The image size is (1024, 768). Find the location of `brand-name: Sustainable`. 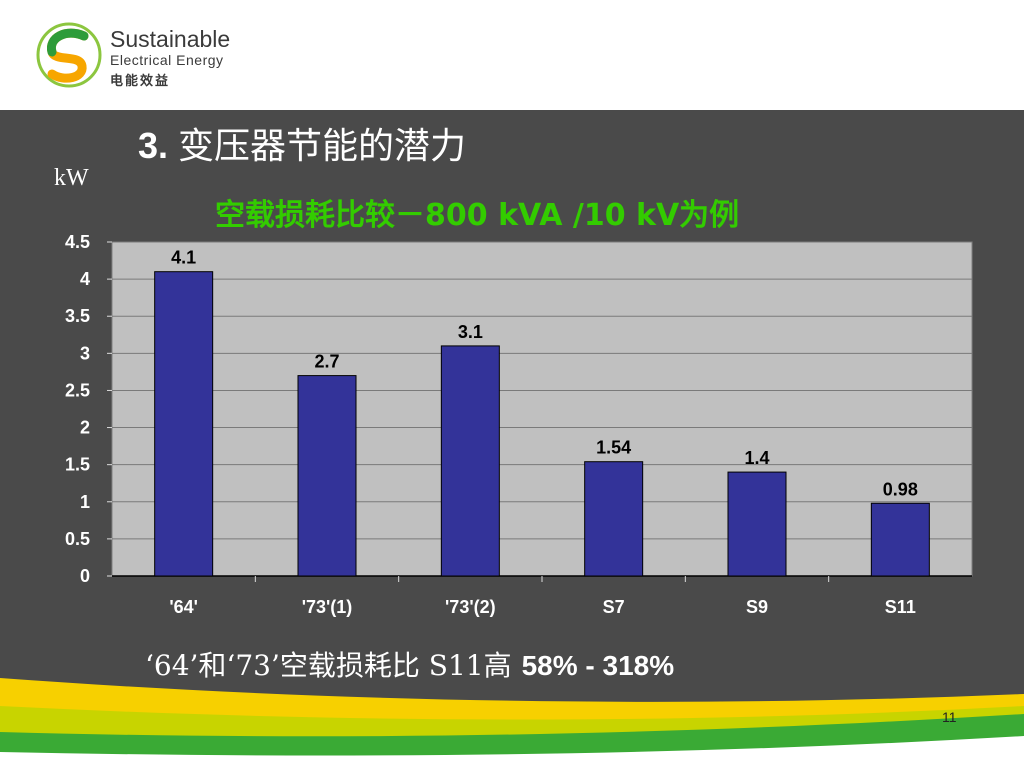

brand-name: Sustainable is located at coordinates (170, 39).